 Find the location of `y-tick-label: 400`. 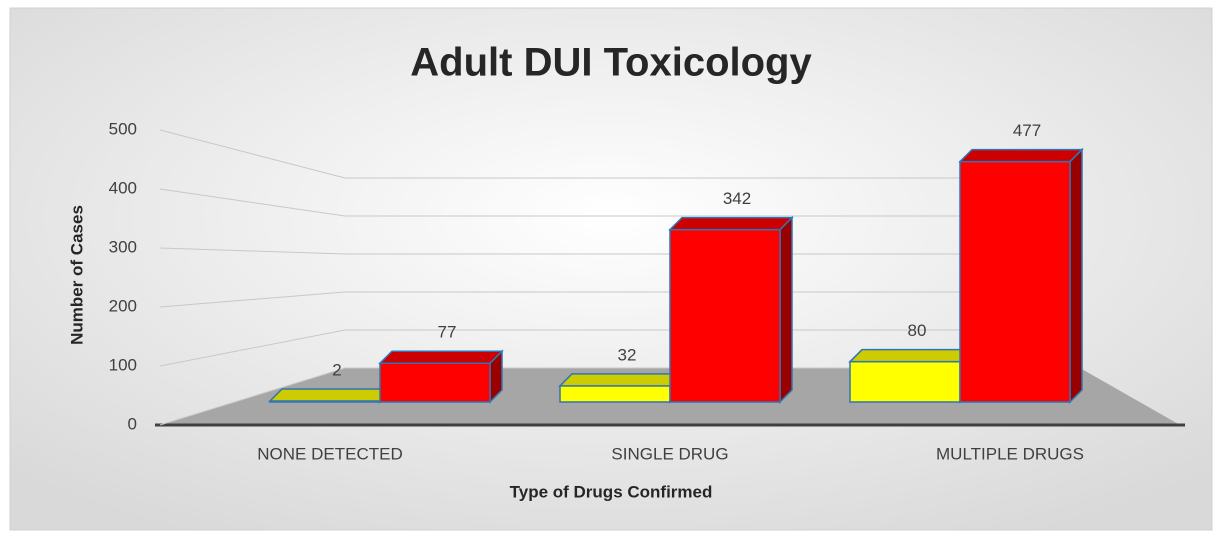

y-tick-label: 400 is located at coordinates (123, 187).